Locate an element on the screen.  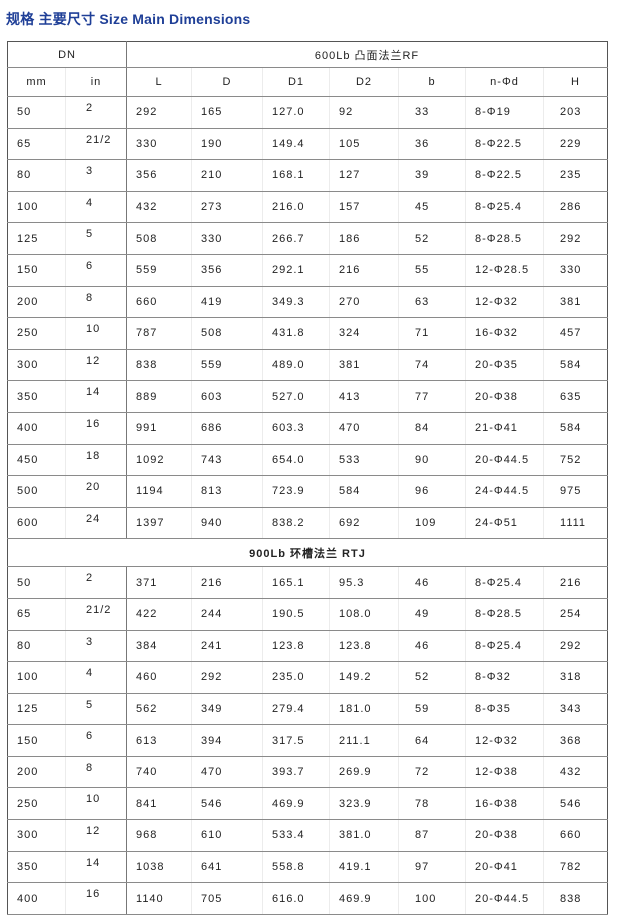
cell-d2: 324 is located at coordinates (364, 333).